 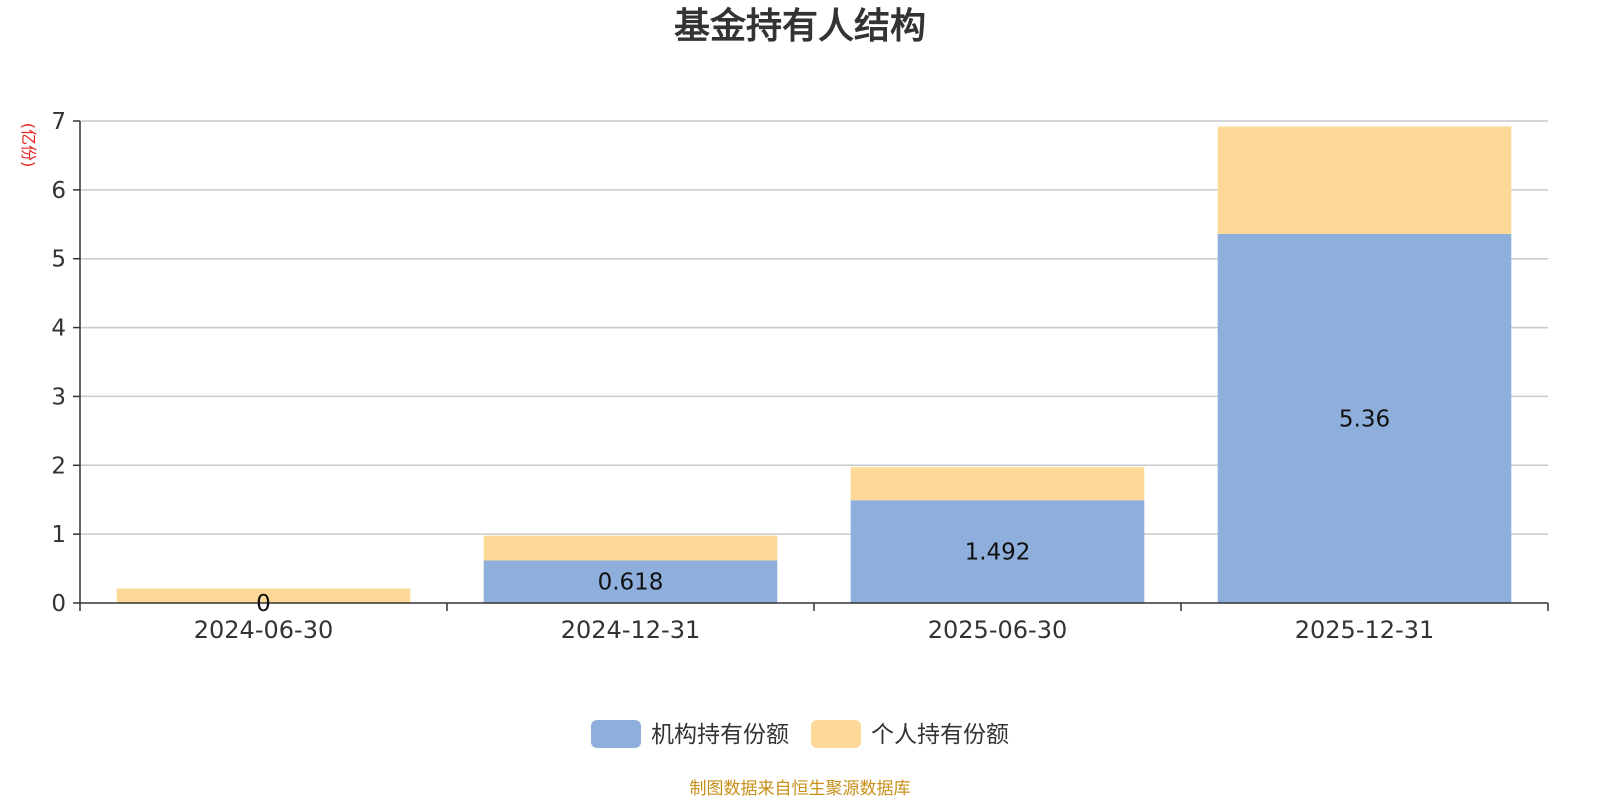 I want to click on y-axis-unit-label: (亿份), so click(x=28, y=145).